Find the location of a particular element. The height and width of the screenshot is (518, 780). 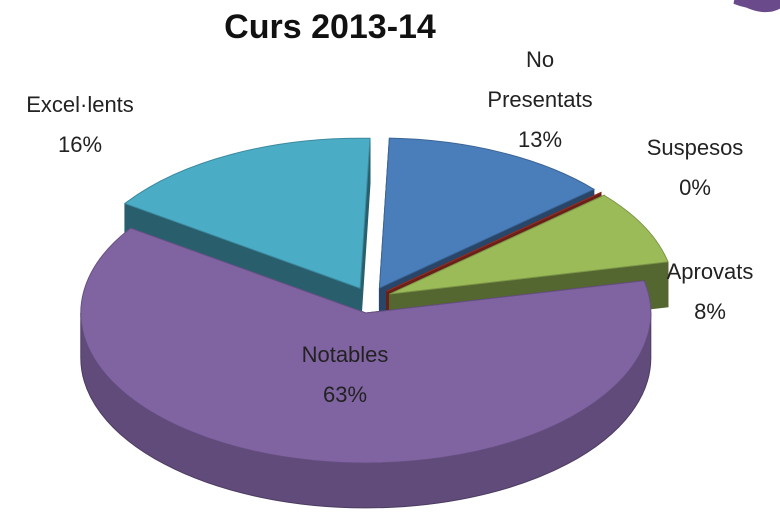

category-label: Suspesos is located at coordinates (695, 147).